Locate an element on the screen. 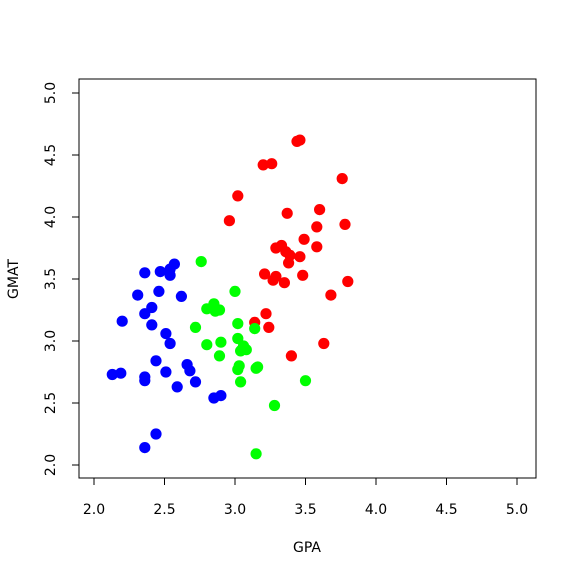 The image size is (576, 576). y-tick-label: 2.0 is located at coordinates (51, 465).